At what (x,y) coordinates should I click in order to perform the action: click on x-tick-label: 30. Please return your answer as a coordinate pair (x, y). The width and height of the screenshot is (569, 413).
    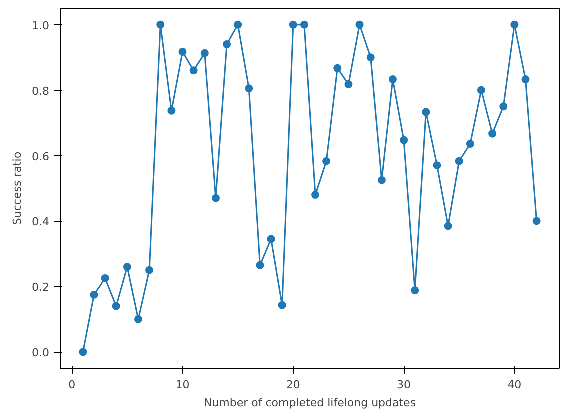
    Looking at the image, I should click on (404, 385).